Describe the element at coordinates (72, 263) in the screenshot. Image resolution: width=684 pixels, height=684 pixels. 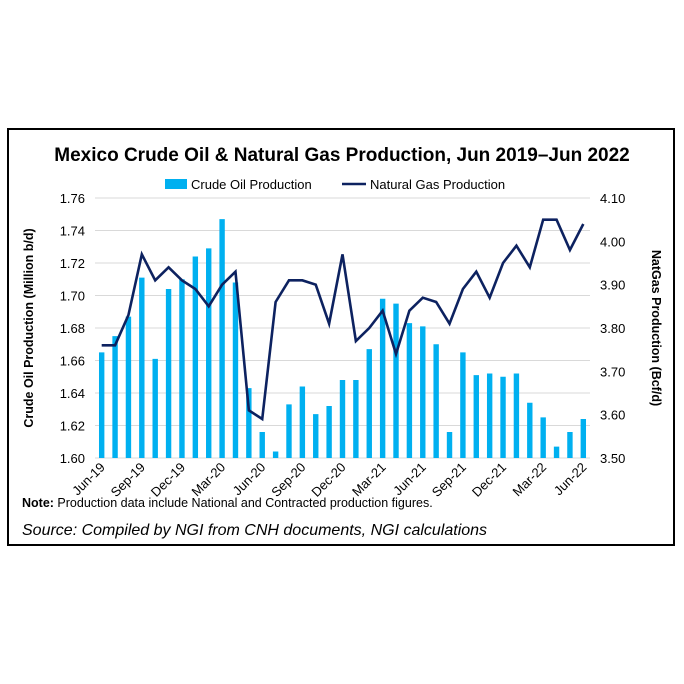
I see `y-left-tick-label: 1.72` at that location.